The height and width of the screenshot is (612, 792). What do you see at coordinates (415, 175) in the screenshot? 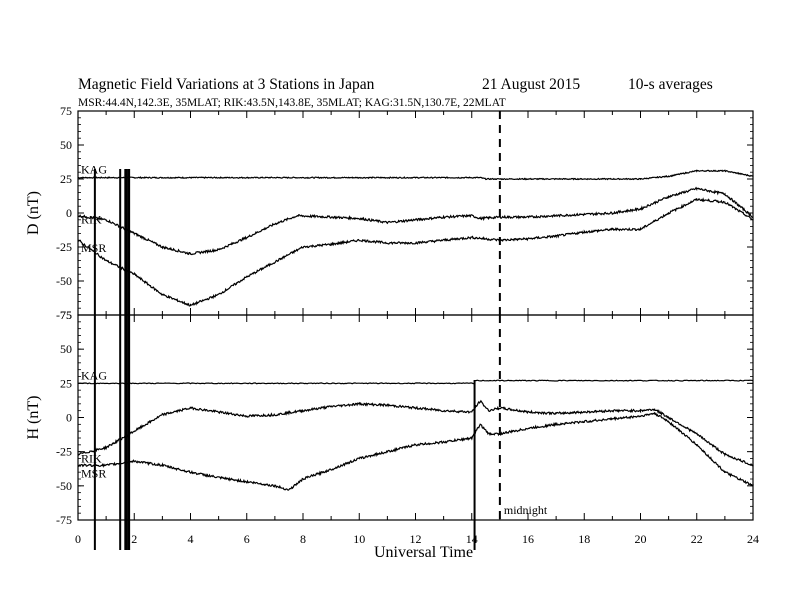
I see `series-line-D-KAG` at bounding box center [415, 175].